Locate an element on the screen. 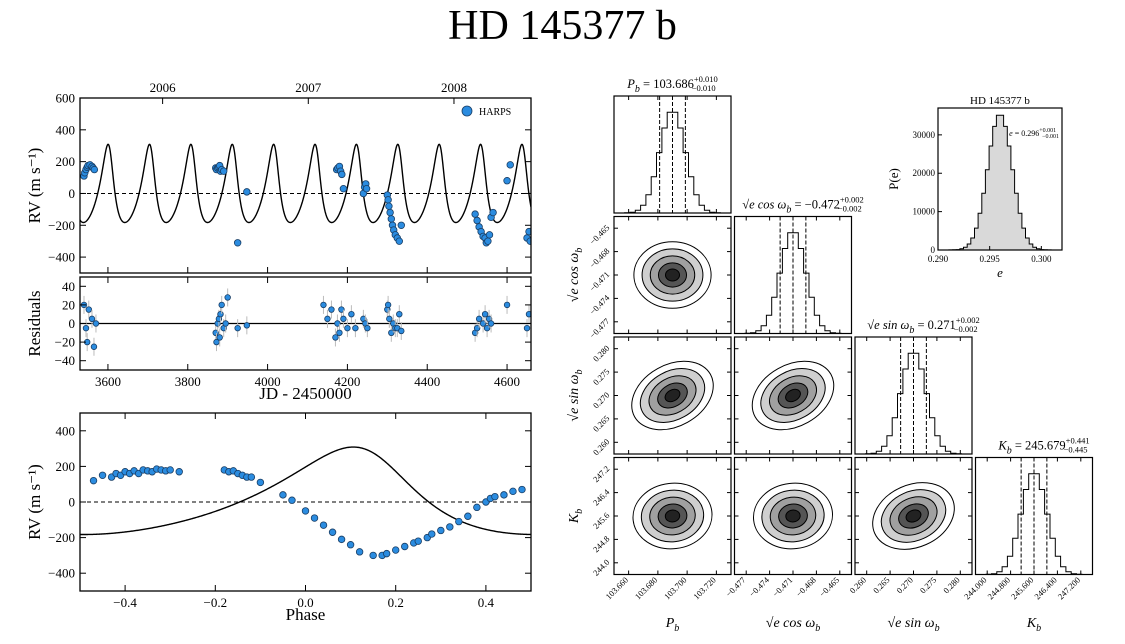  param-1-histogram is located at coordinates (793, 283).